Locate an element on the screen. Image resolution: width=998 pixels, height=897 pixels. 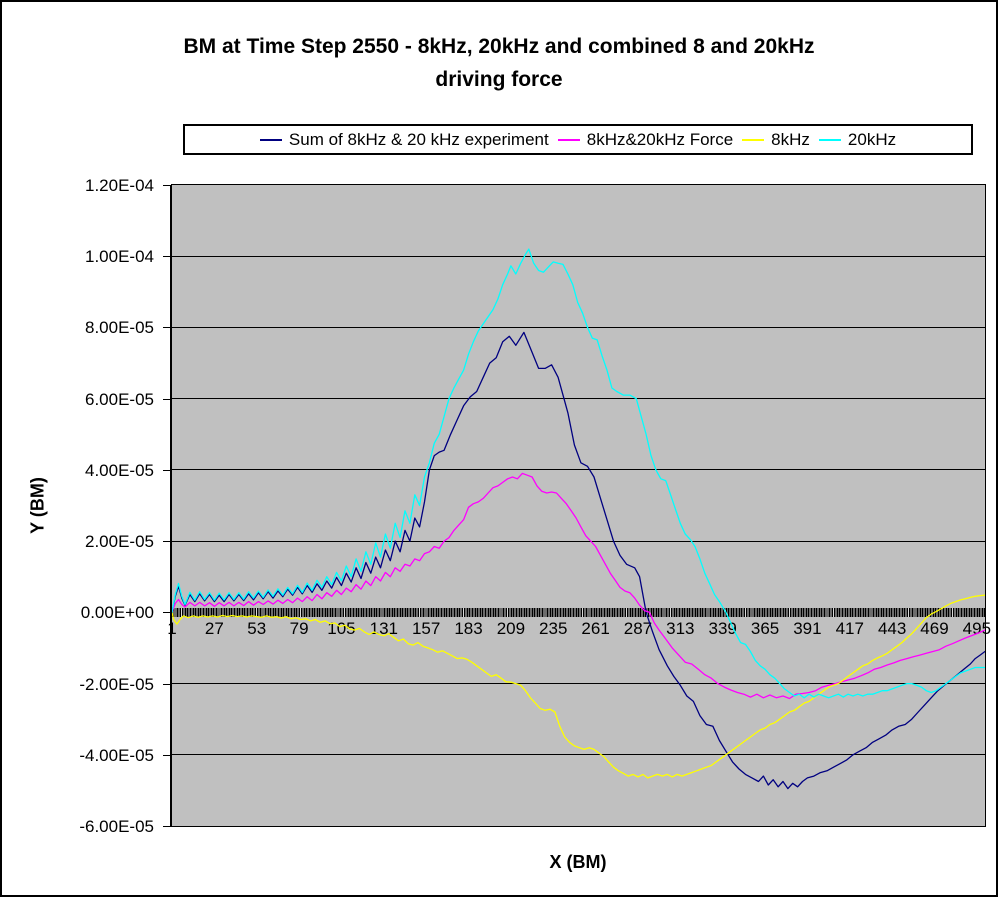
x-tick-label: 313 is located at coordinates (680, 629).